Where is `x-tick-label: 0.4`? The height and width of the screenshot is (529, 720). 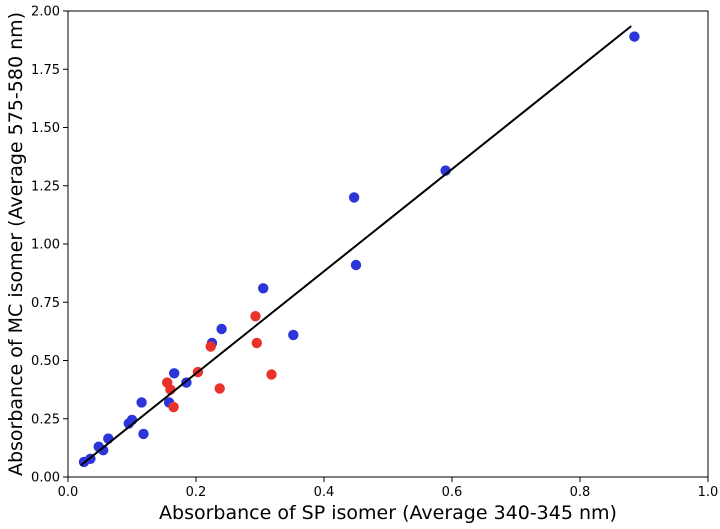 x-tick-label: 0.4 is located at coordinates (324, 492).